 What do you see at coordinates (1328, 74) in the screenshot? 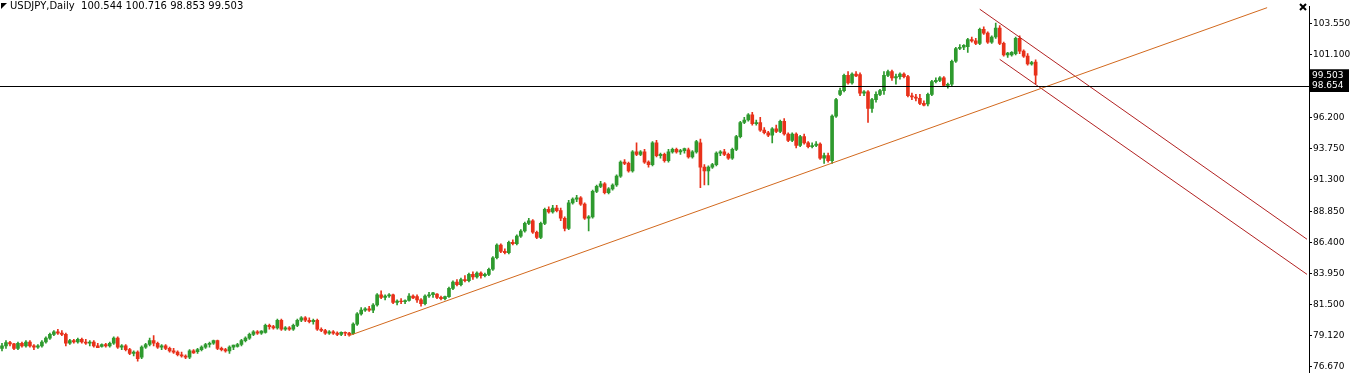
I see `annotation: 99.503` at bounding box center [1328, 74].